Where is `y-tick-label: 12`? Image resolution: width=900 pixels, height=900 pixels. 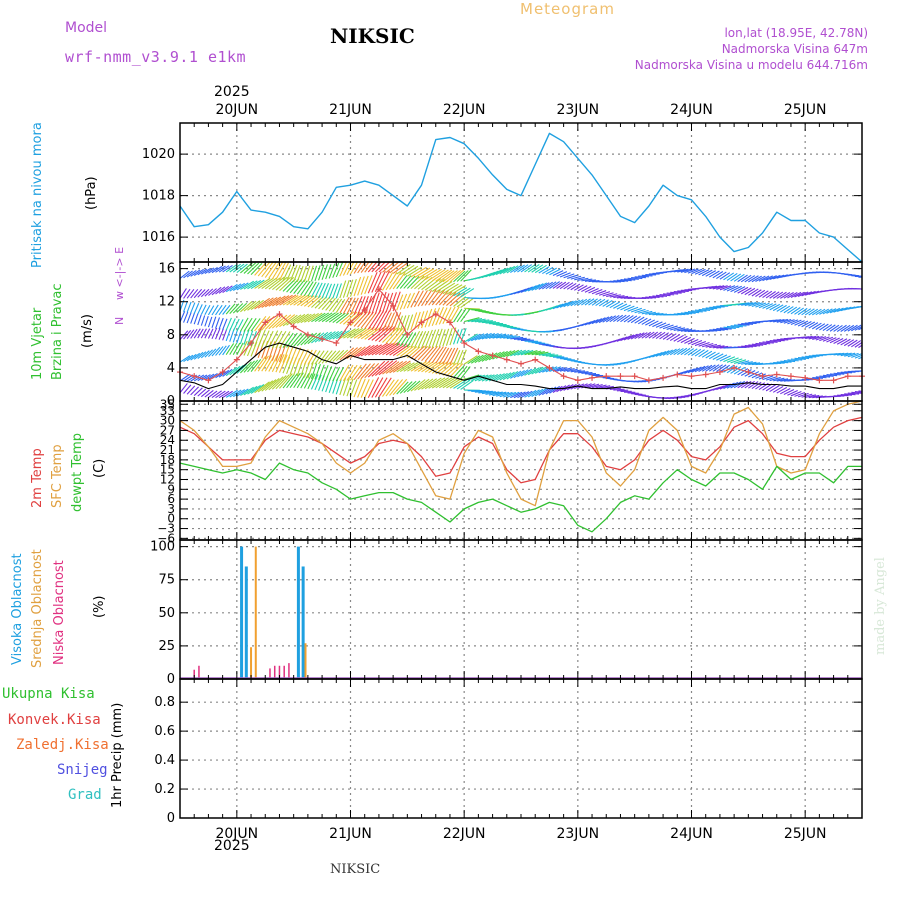 y-tick-label: 12 is located at coordinates (167, 479).